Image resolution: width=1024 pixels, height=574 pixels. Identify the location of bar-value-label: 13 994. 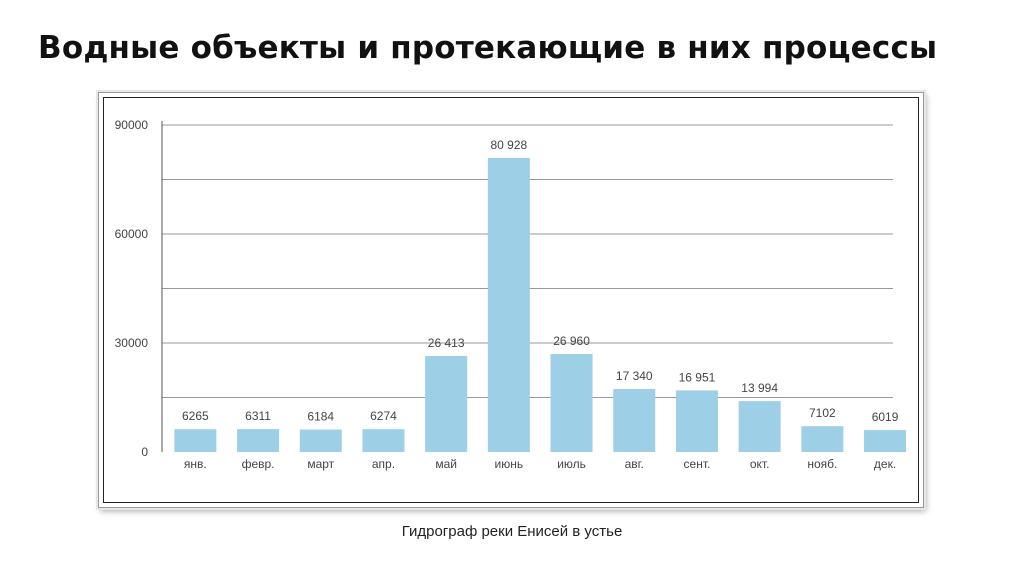
(759, 388).